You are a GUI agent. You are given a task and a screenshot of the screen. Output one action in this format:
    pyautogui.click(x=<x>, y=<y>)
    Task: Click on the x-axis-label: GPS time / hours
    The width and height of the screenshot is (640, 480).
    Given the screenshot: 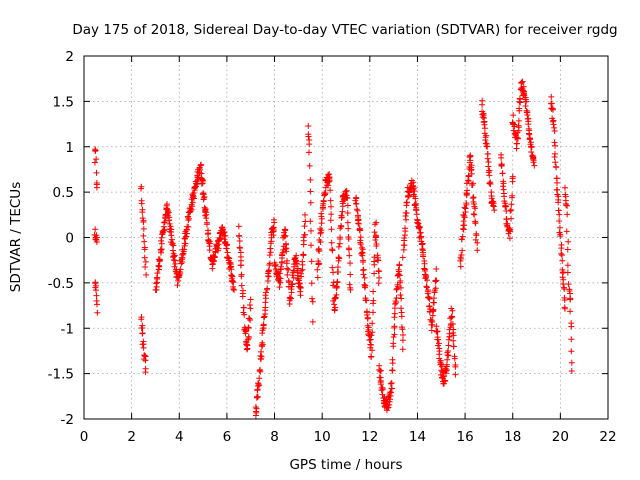 What is the action you would take?
    pyautogui.click(x=345, y=465)
    